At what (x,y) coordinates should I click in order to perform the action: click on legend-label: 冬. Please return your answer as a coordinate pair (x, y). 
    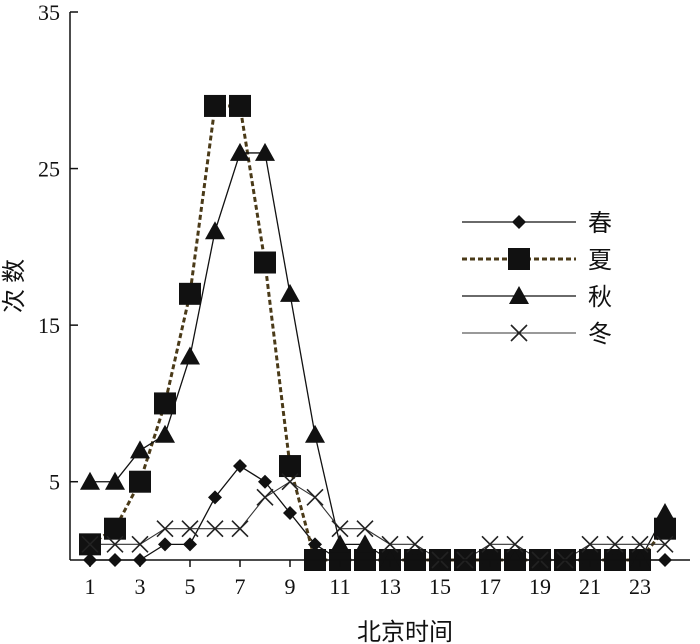
    Looking at the image, I should click on (600, 334).